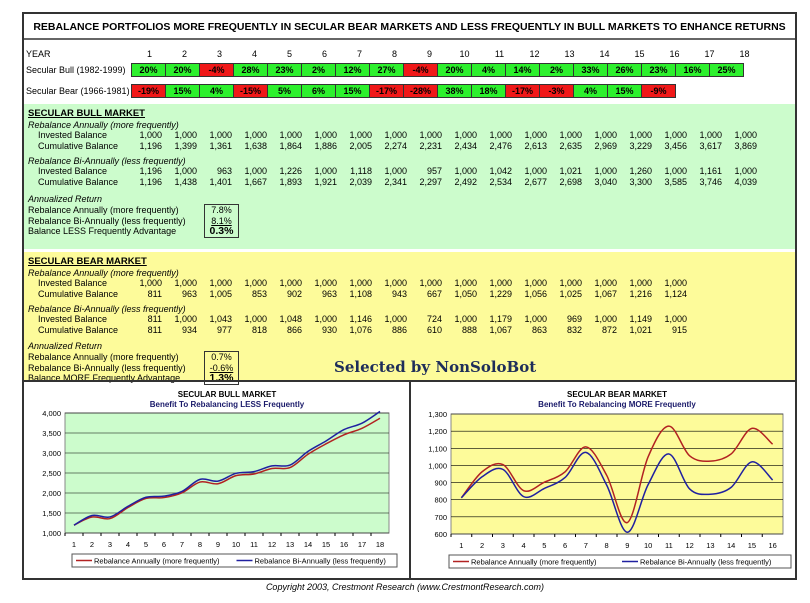 This screenshot has width=810, height=603. What do you see at coordinates (706, 562) in the screenshot?
I see `legend-label: Rebalance Bi-Annually (less frequently)` at bounding box center [706, 562].